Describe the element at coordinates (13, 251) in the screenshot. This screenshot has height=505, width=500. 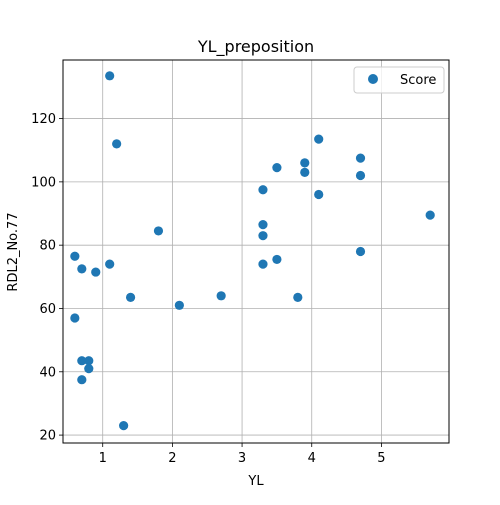
I see `y-axis-label: RDL2_No.77` at that location.